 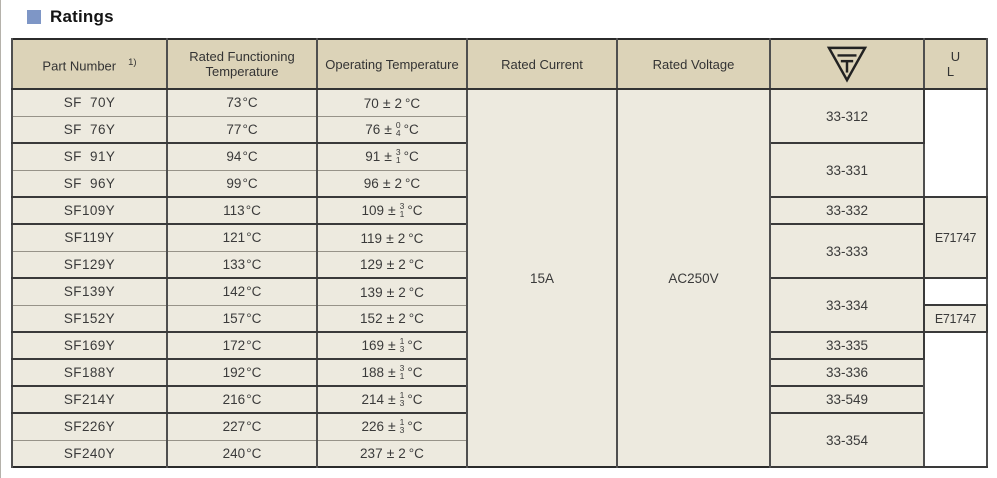 I want to click on section-bullet-icon, so click(x=34, y=17).